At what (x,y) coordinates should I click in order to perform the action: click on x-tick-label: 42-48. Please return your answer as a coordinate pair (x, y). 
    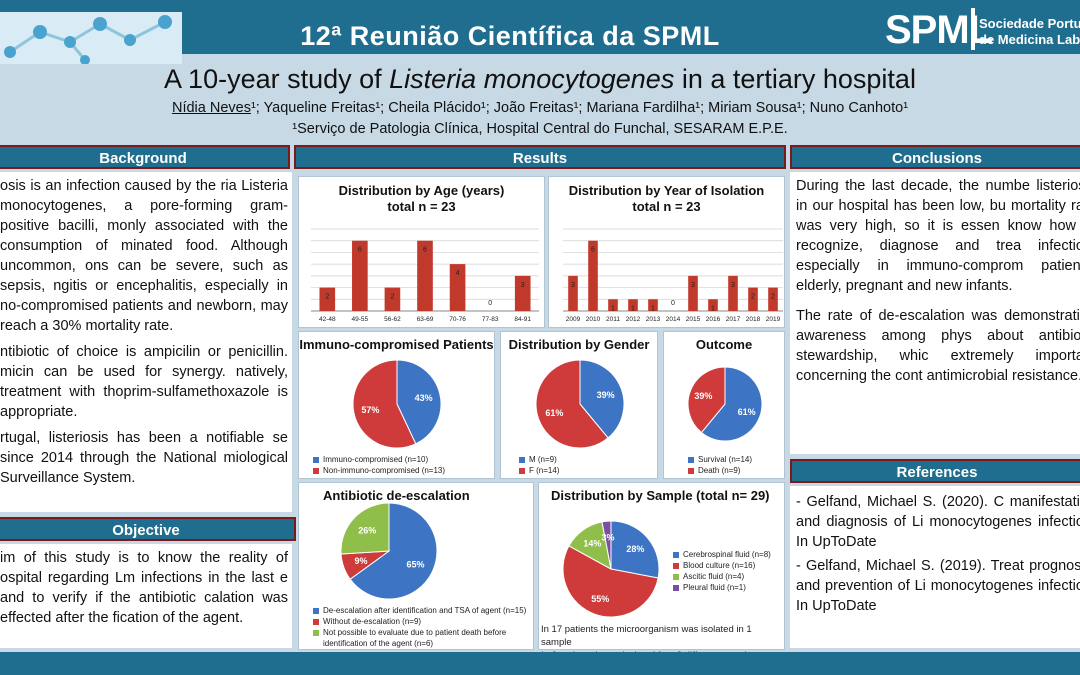
    Looking at the image, I should click on (327, 319).